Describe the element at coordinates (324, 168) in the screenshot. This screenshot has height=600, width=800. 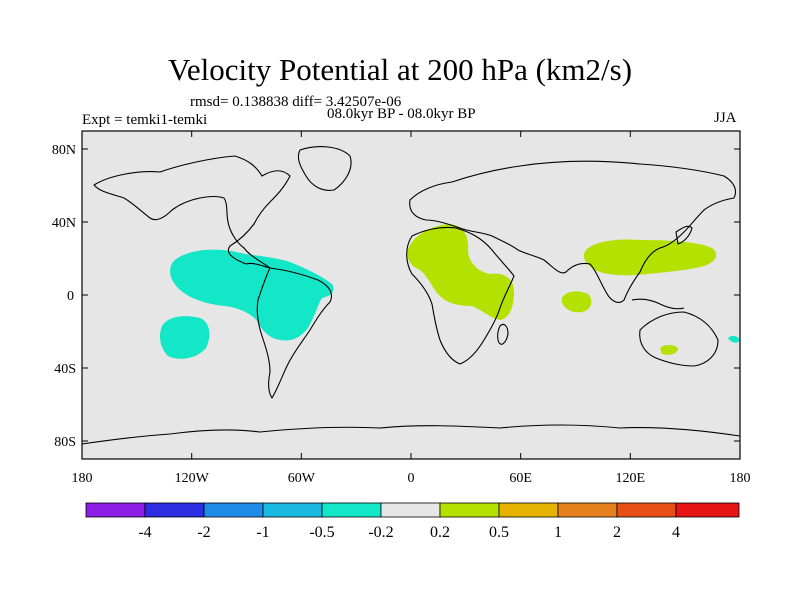
I see `coast-greenland` at that location.